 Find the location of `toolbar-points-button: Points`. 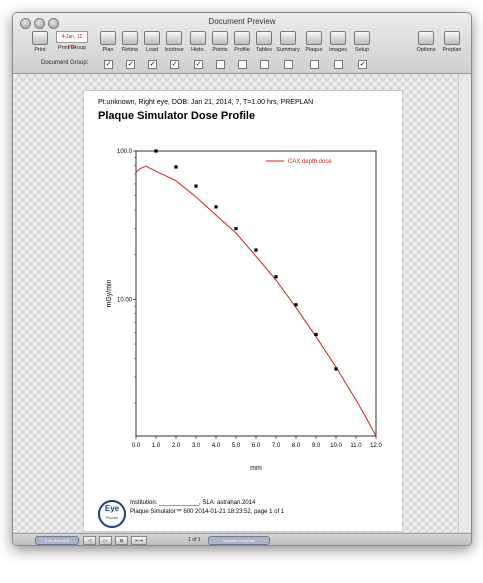

toolbar-points-button: Points is located at coordinates (220, 42).